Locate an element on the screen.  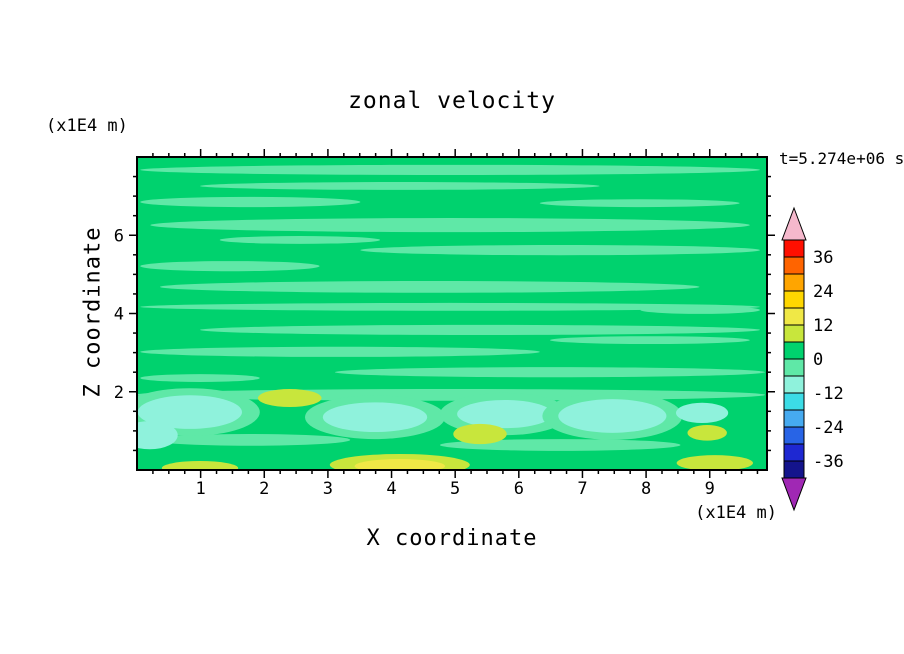
x-axis-unit-label: (x1E4 m) is located at coordinates (736, 513).